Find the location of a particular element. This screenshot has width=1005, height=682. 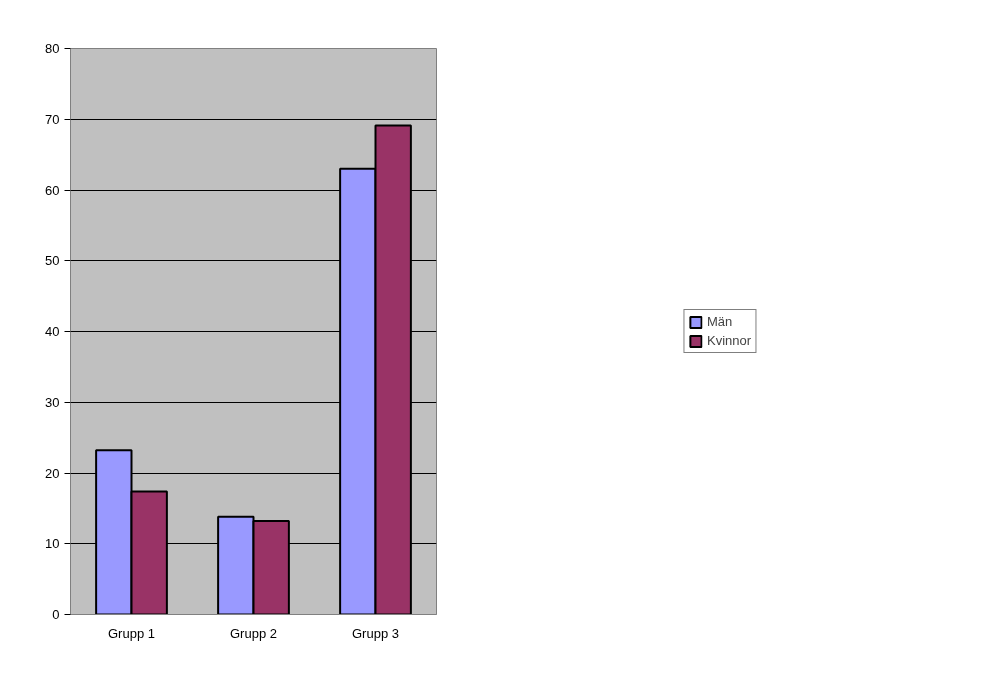

legend-label: Män is located at coordinates (719, 321).